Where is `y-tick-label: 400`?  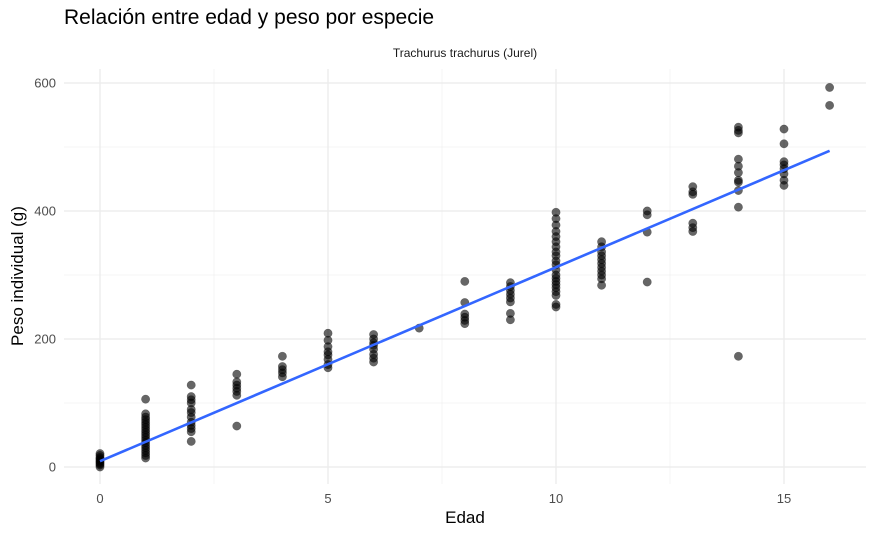
y-tick-label: 400 is located at coordinates (45, 211).